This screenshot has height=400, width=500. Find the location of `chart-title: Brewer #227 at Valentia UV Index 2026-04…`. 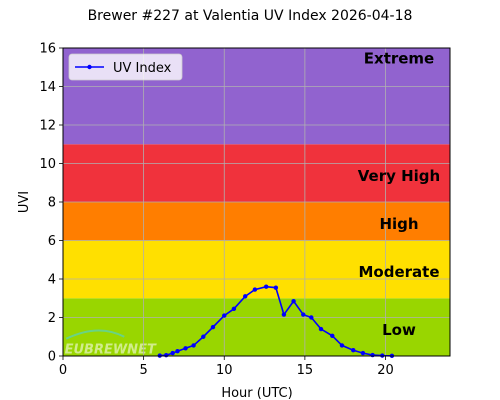

chart-title: Brewer #227 at Valentia UV Index 2026-04… is located at coordinates (250, 16).